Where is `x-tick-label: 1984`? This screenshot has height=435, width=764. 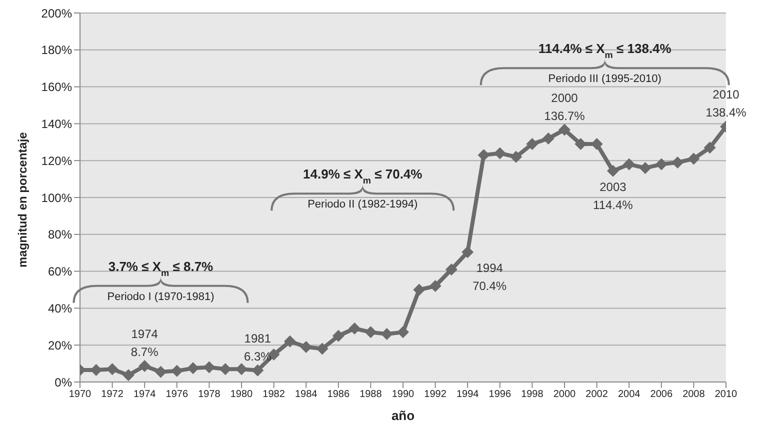
x-tick-label: 1984 is located at coordinates (306, 394).